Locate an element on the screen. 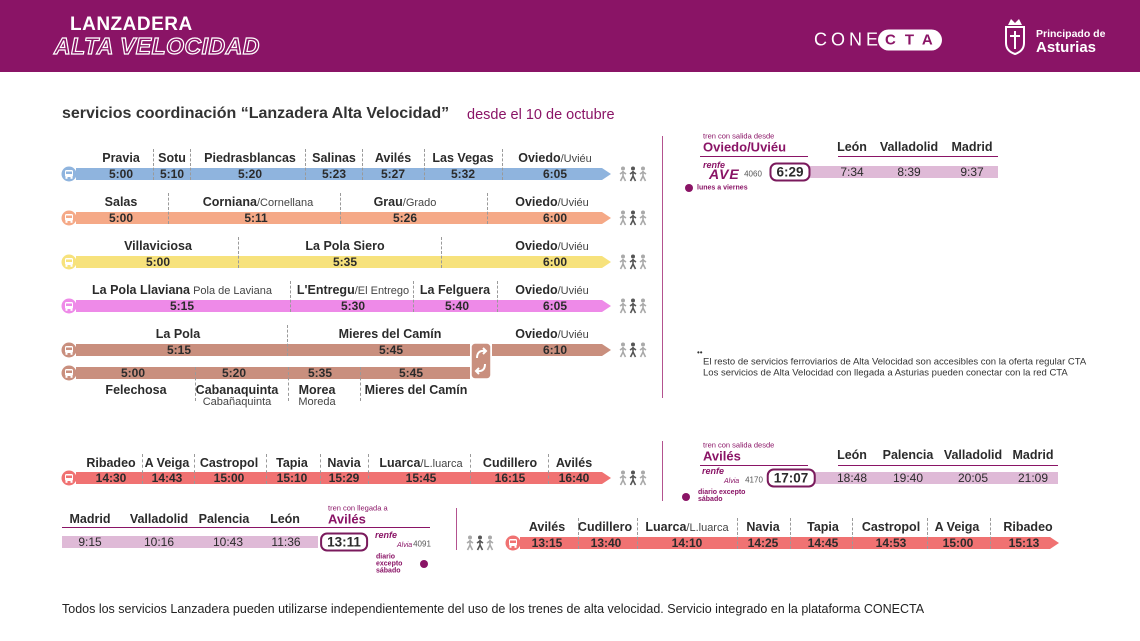  stop-time: 18:48 is located at coordinates (852, 478).